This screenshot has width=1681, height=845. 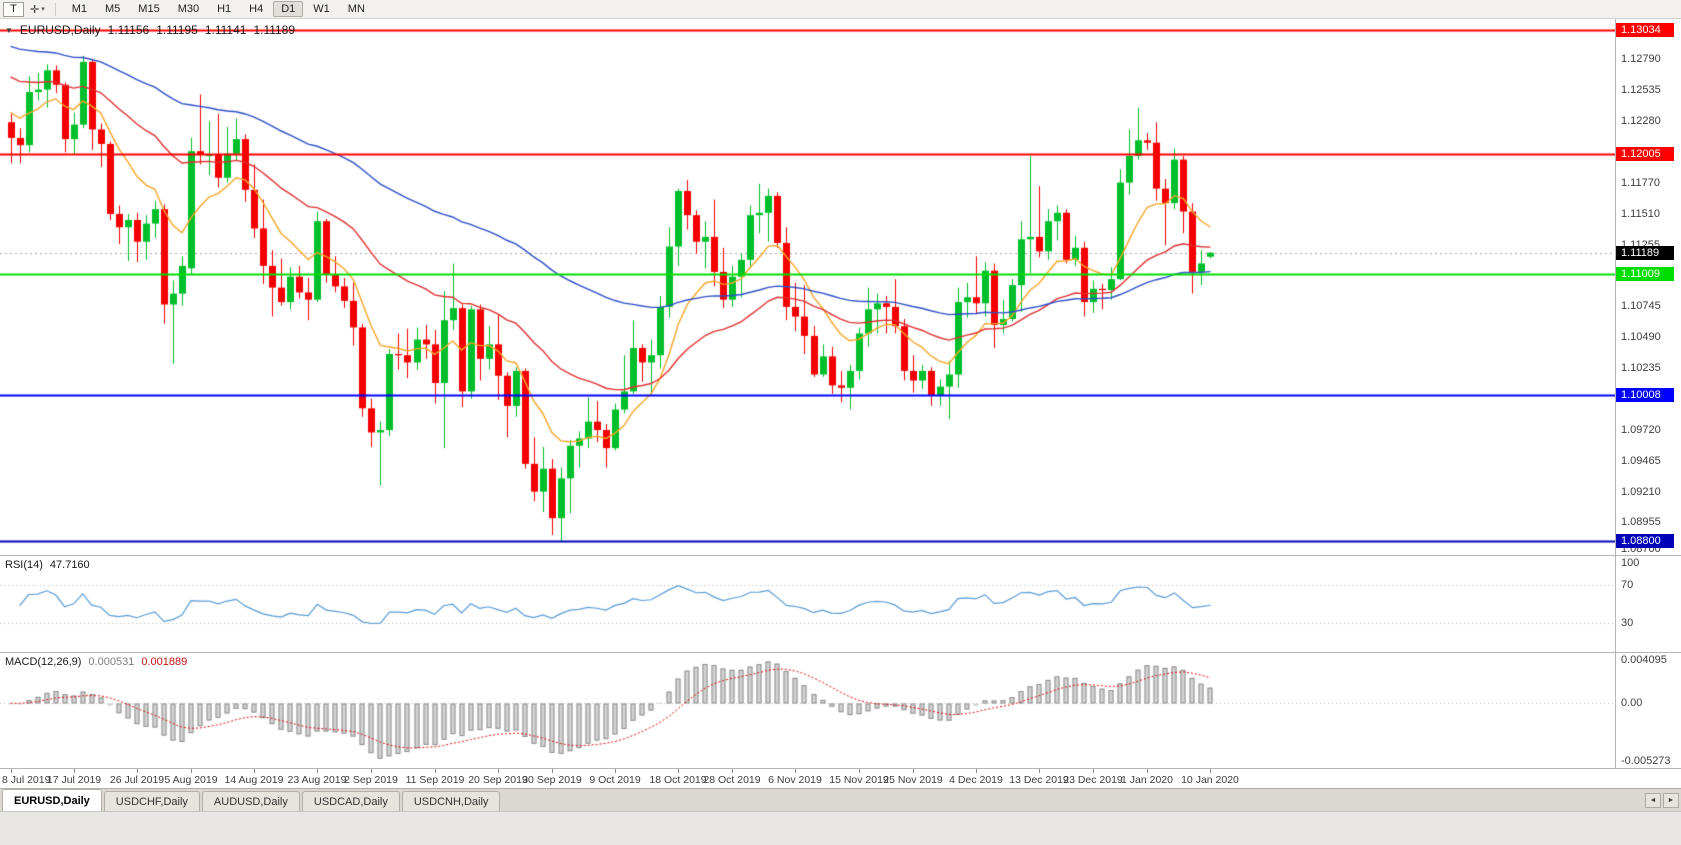 I want to click on date-axis-label: 8 Jul 2019, so click(x=26, y=780).